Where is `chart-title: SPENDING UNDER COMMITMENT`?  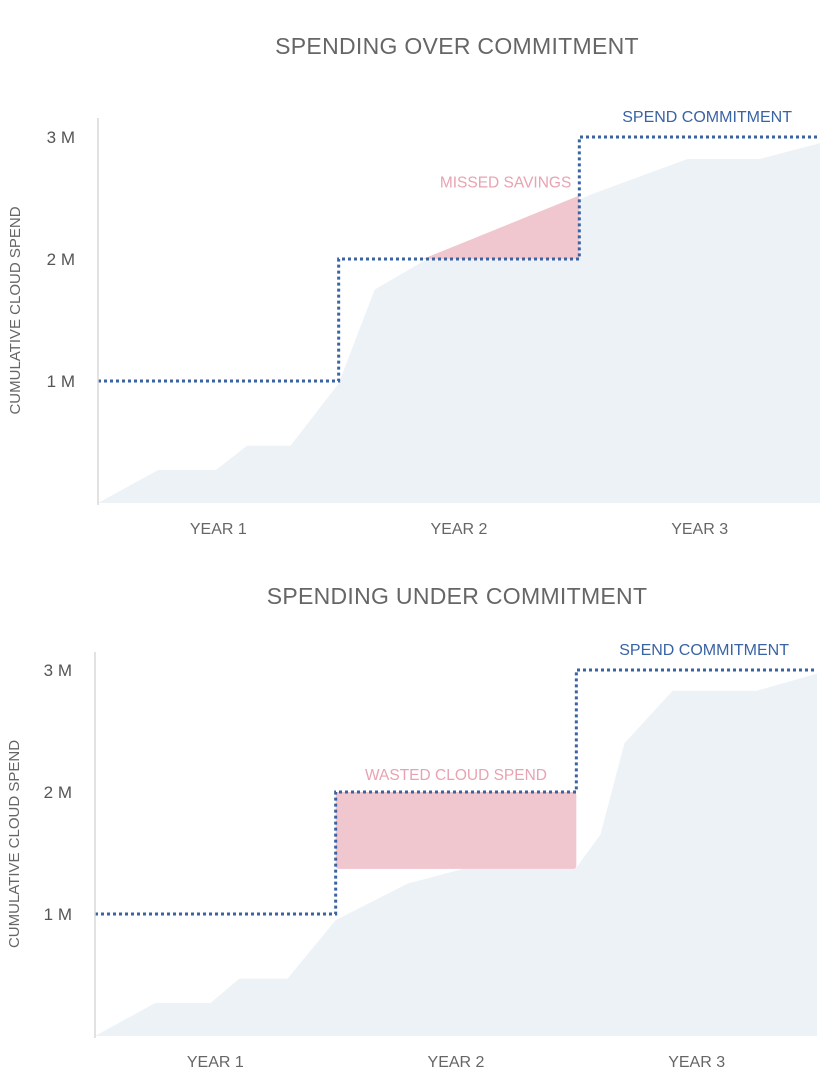 chart-title: SPENDING UNDER COMMITMENT is located at coordinates (457, 596).